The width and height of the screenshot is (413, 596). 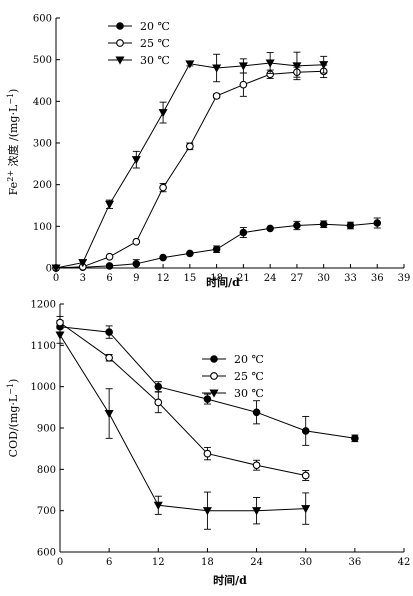 I want to click on chart1-y-tick-label: 0, so click(x=49, y=269).